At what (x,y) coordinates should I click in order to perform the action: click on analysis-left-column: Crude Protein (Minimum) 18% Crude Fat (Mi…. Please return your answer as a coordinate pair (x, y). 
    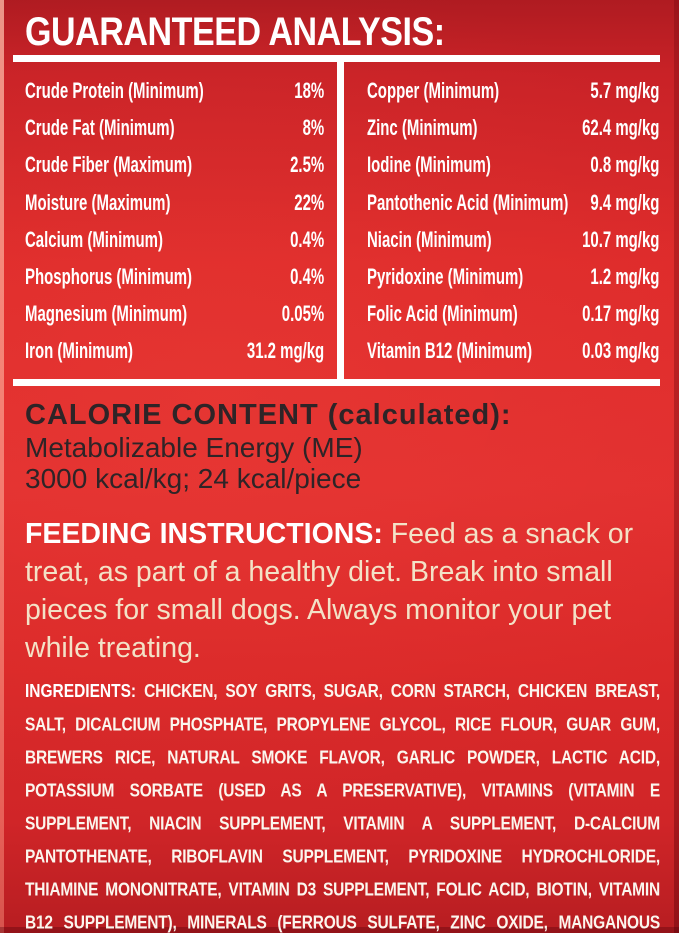
    Looking at the image, I should click on (181, 221).